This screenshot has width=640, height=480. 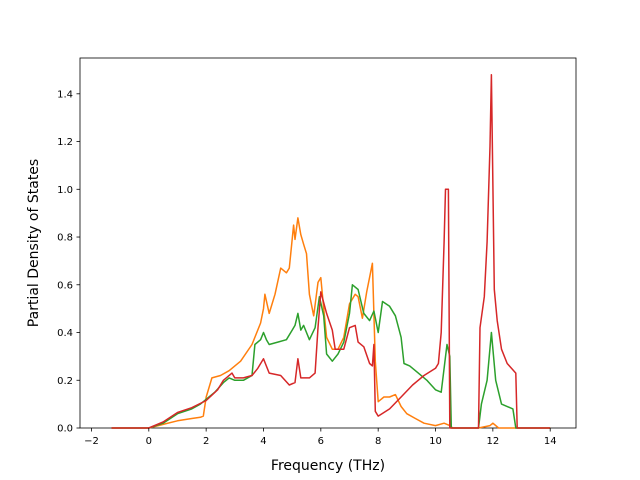 What do you see at coordinates (321, 441) in the screenshot?
I see `x-tick-label: 6` at bounding box center [321, 441].